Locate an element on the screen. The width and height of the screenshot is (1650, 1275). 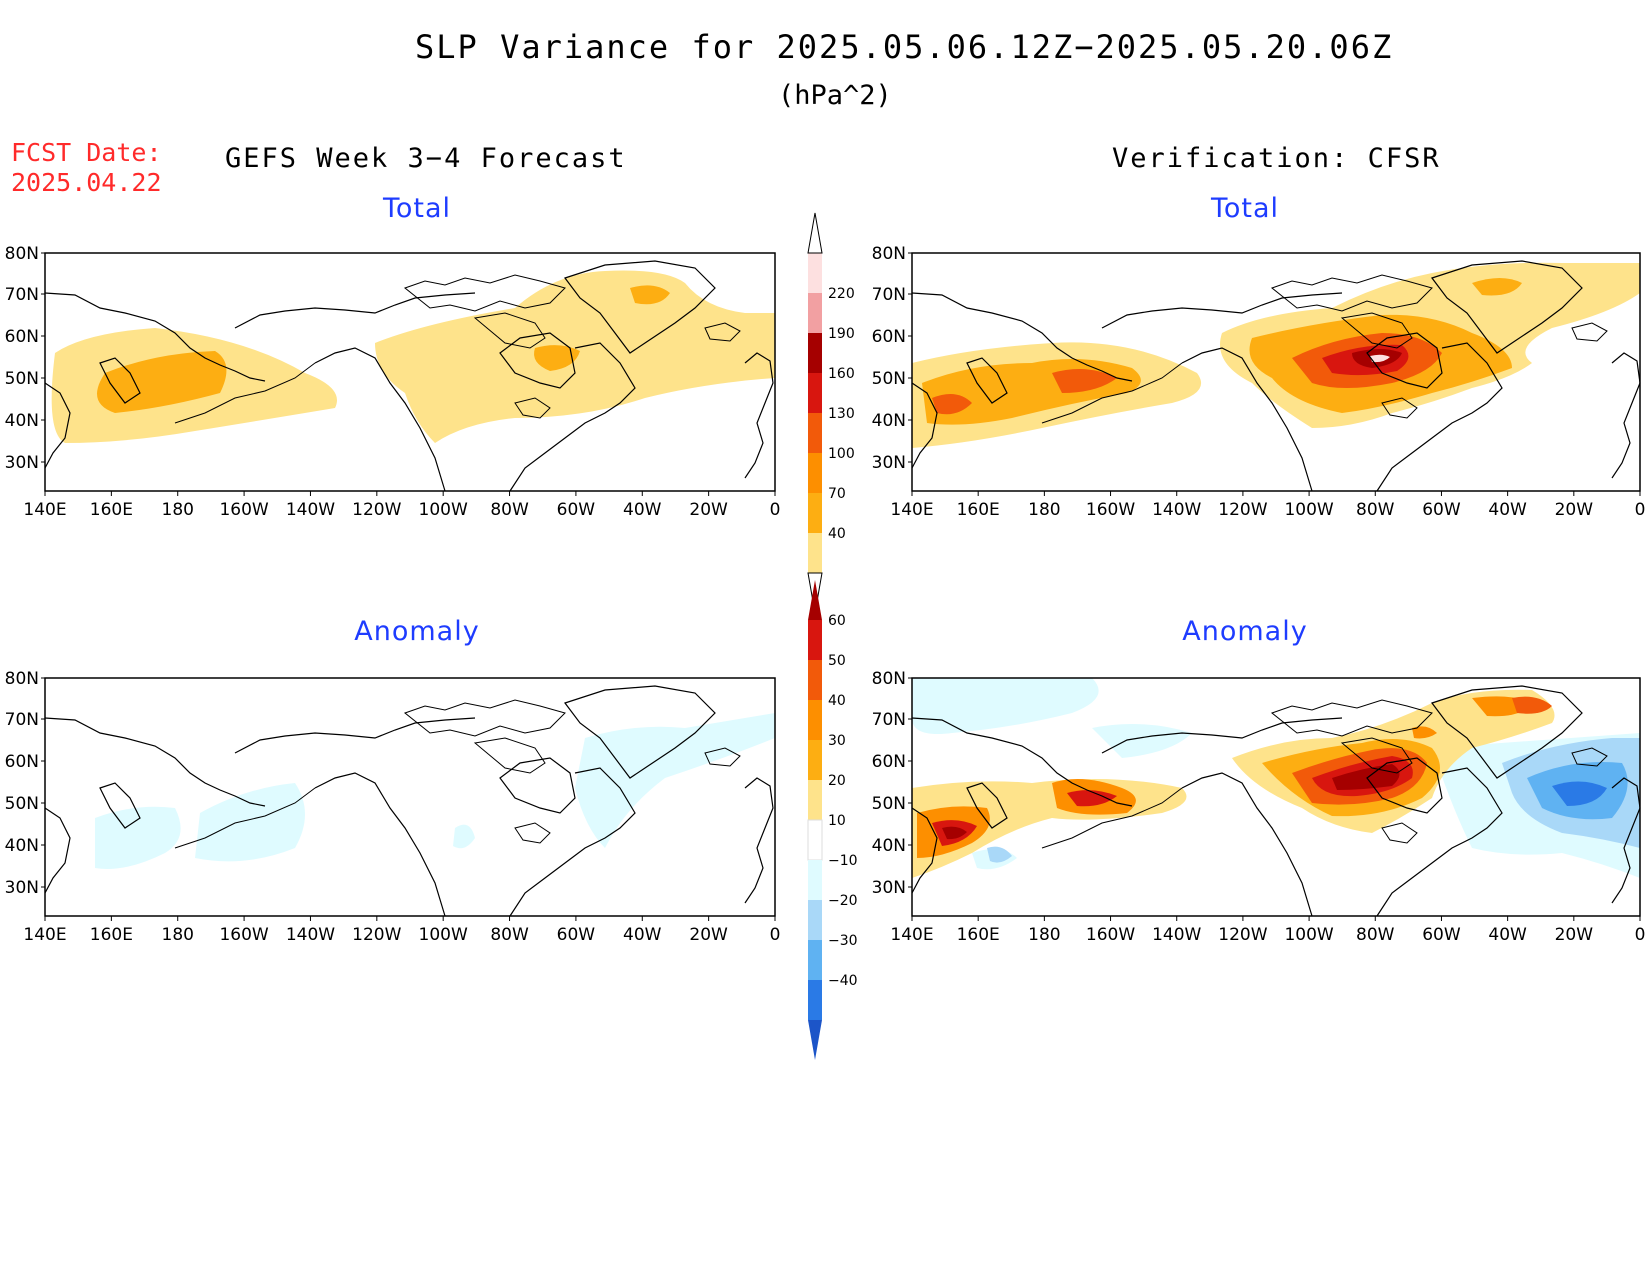
top-right-lon-tick: 0 is located at coordinates (1640, 510).